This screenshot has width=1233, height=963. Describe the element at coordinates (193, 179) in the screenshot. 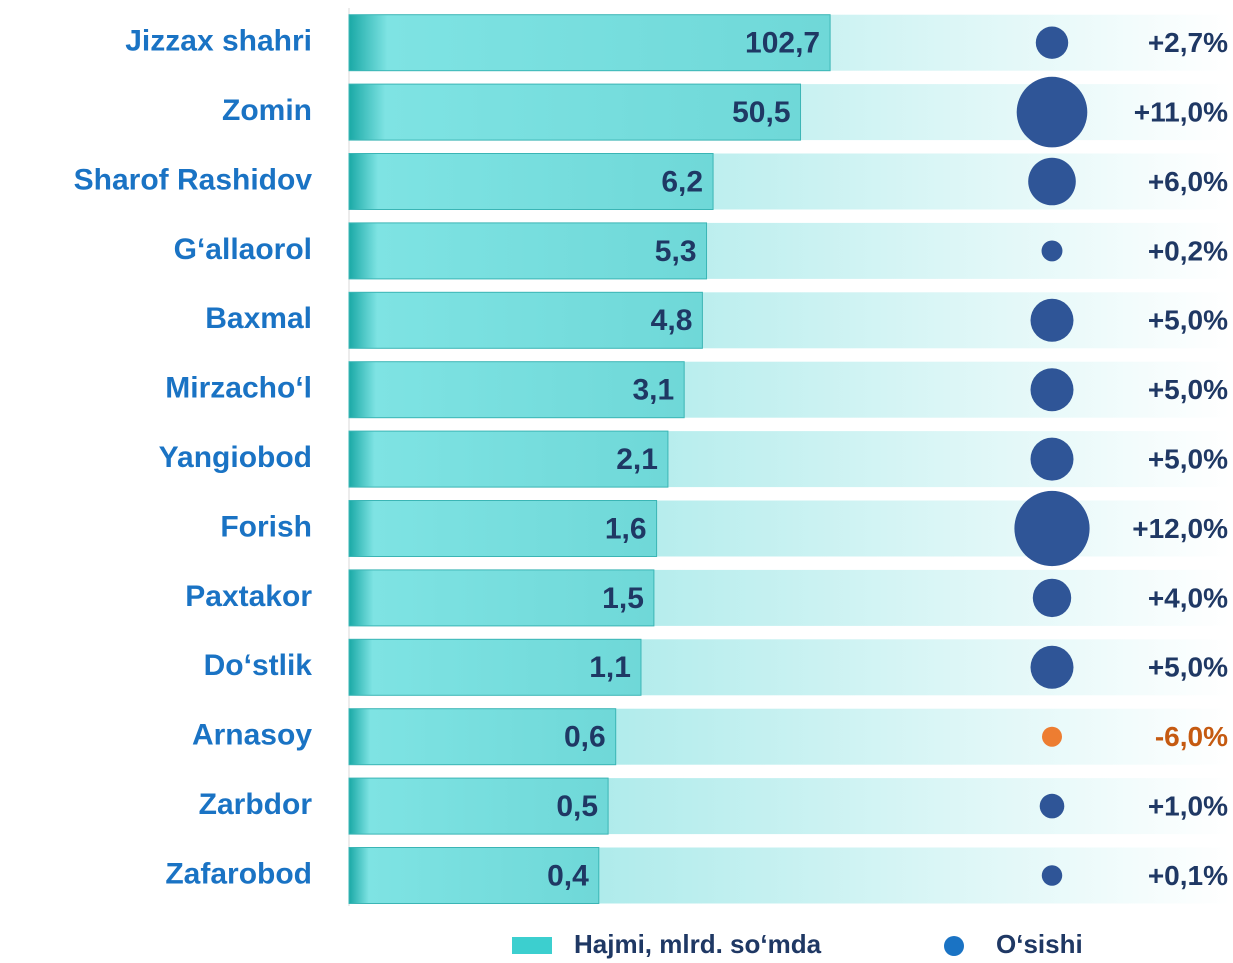

I see `category-label: Sharof Rashidov` at that location.